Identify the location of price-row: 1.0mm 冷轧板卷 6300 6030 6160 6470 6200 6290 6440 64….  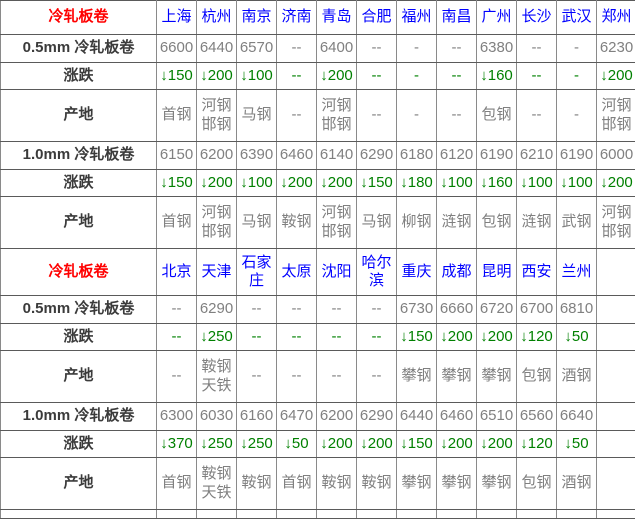
(317, 416).